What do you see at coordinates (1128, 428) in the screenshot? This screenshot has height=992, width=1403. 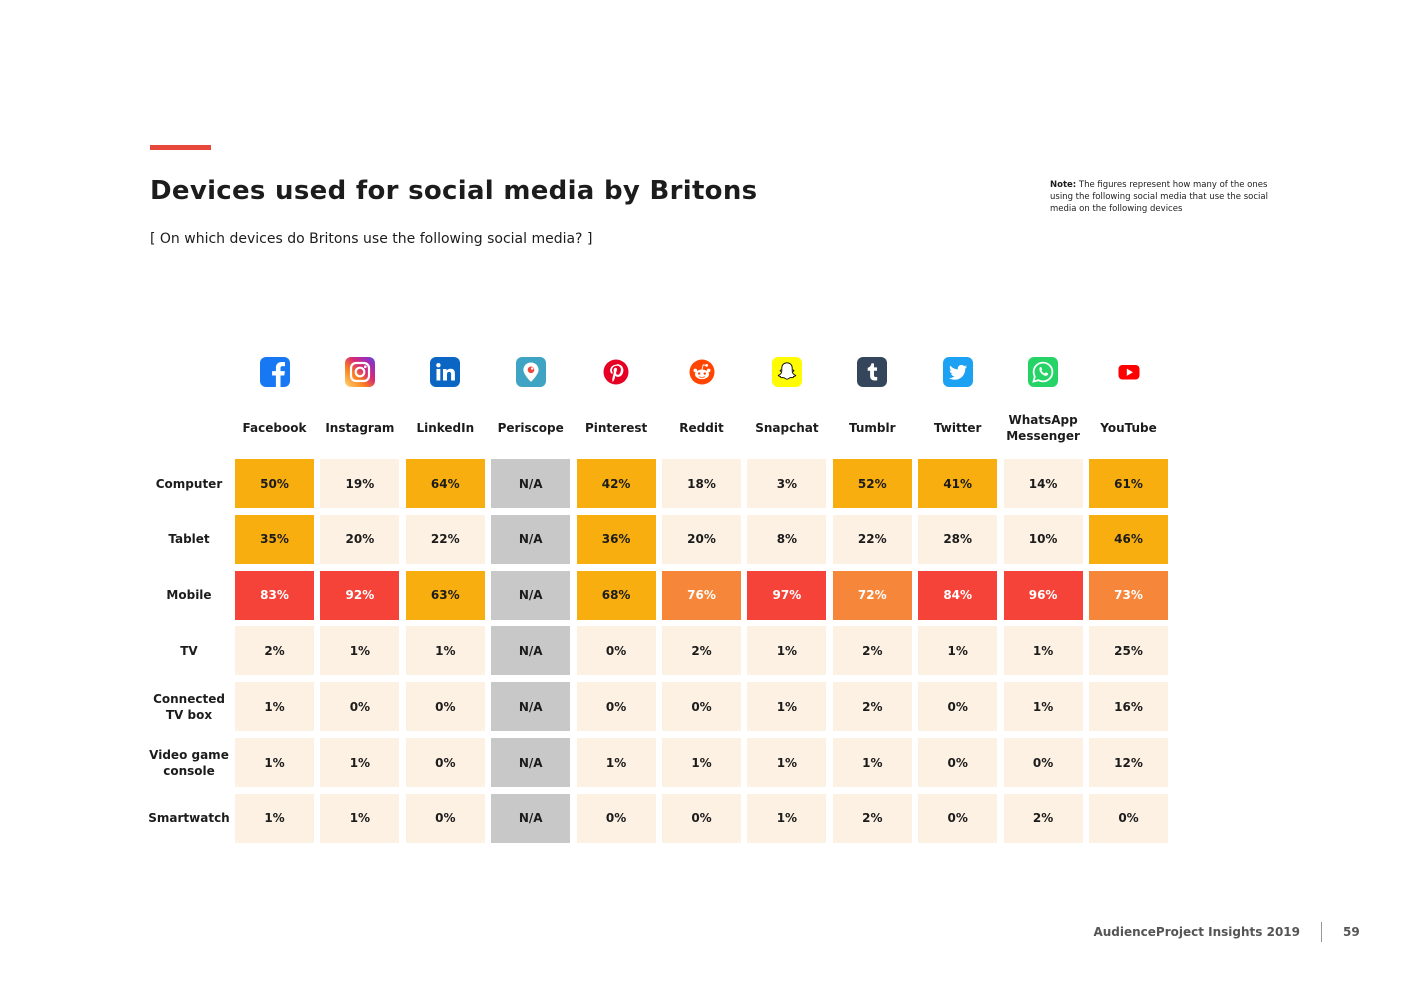 I see `column-header: YouTube` at bounding box center [1128, 428].